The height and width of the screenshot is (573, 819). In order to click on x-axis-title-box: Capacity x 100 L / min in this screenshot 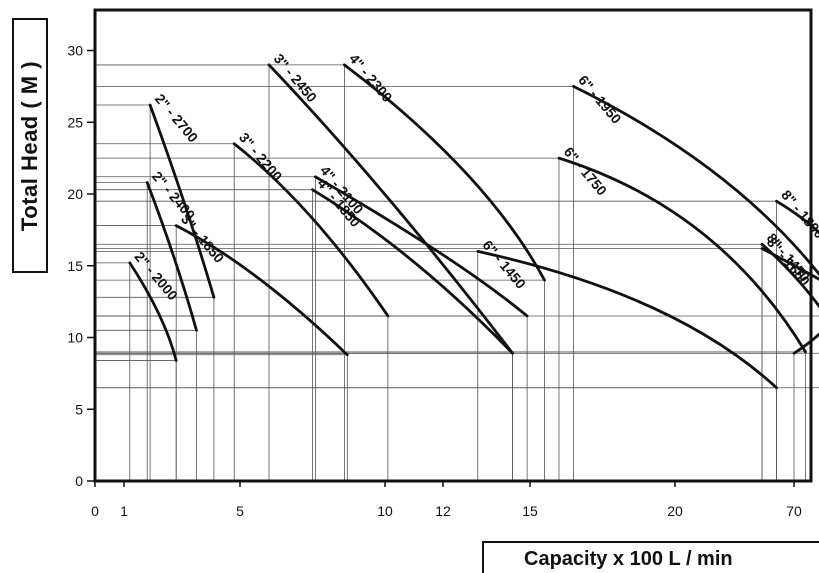, I will do `click(650, 557)`.